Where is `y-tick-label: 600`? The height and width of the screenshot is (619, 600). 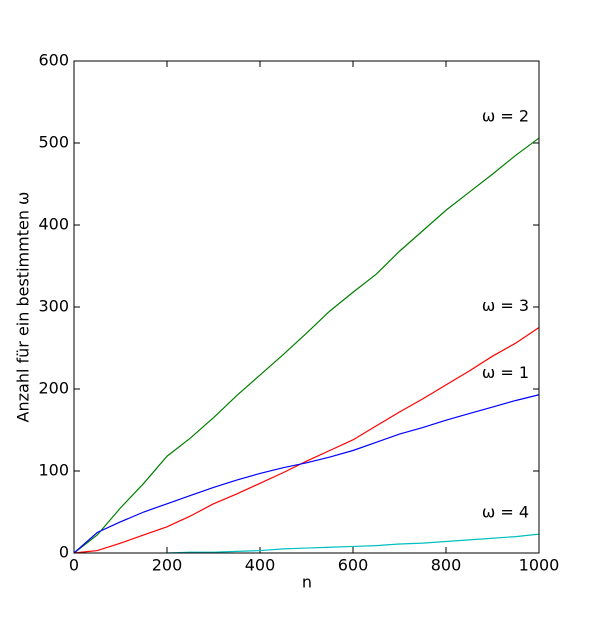
y-tick-label: 600 is located at coordinates (53, 60).